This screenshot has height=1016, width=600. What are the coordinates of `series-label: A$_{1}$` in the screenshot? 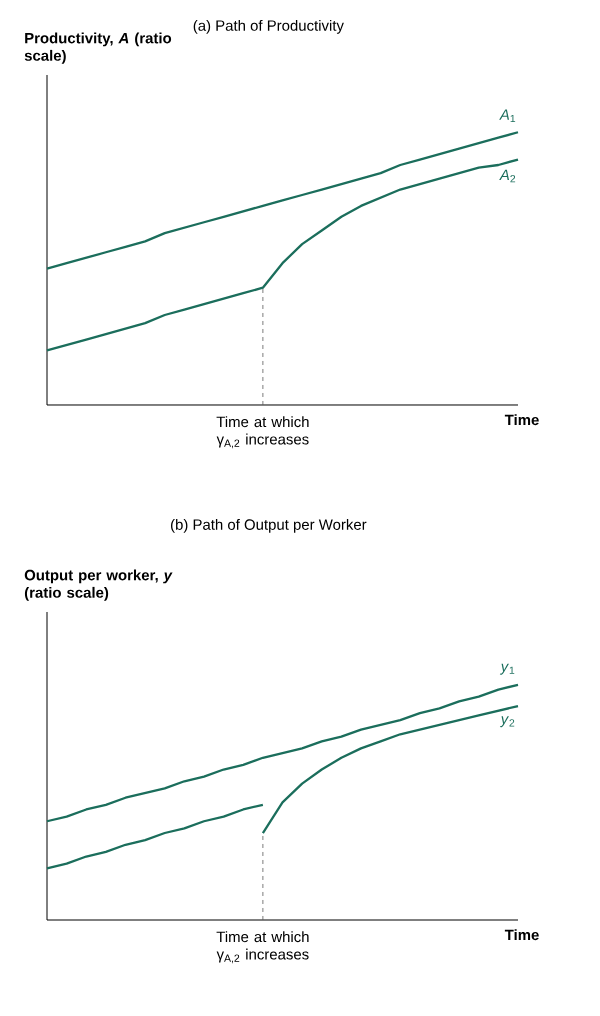 It's located at (507, 116).